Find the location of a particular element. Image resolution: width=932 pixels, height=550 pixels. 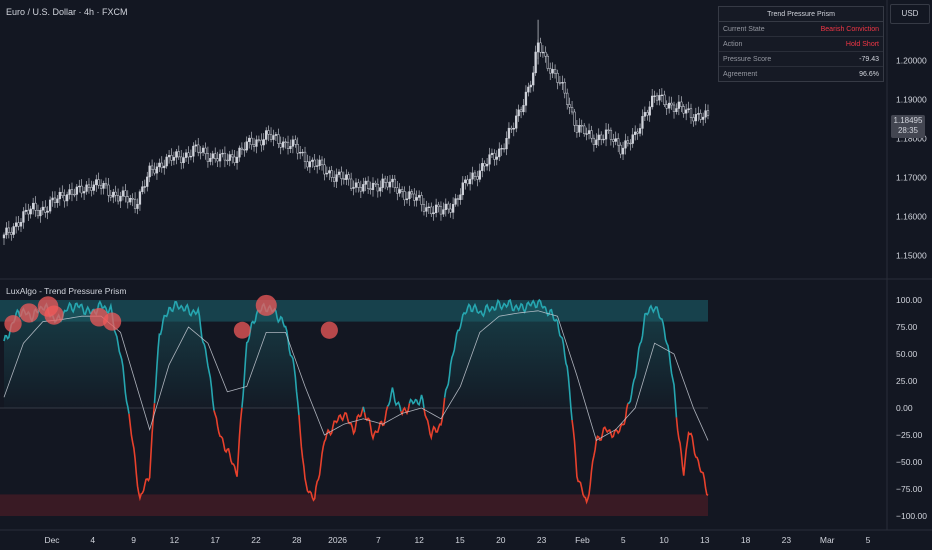

indicator-tick-label: 25.00 is located at coordinates (907, 381).